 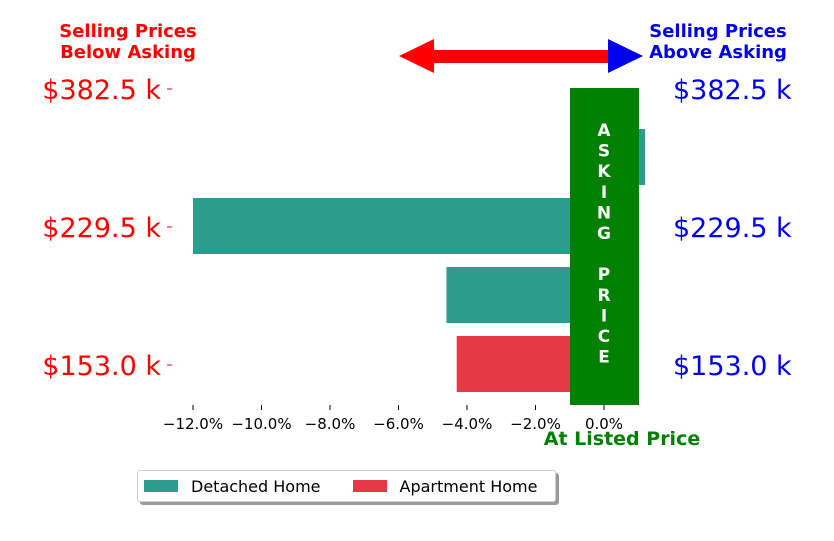 I want to click on header-below-asking: Selling Prices Below Asking, so click(x=128, y=42).